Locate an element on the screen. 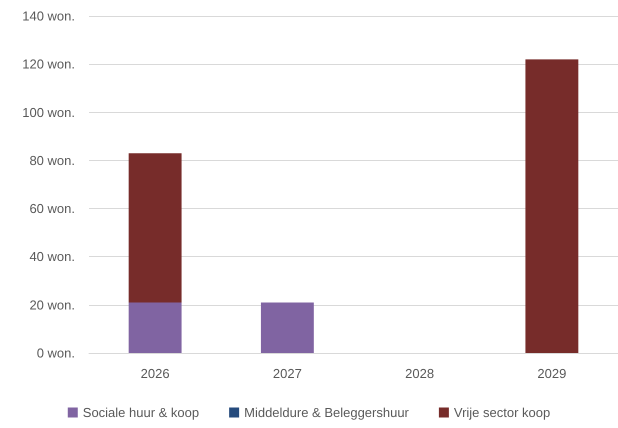 This screenshot has width=618, height=428. x-tick-label: 2026 is located at coordinates (155, 373).